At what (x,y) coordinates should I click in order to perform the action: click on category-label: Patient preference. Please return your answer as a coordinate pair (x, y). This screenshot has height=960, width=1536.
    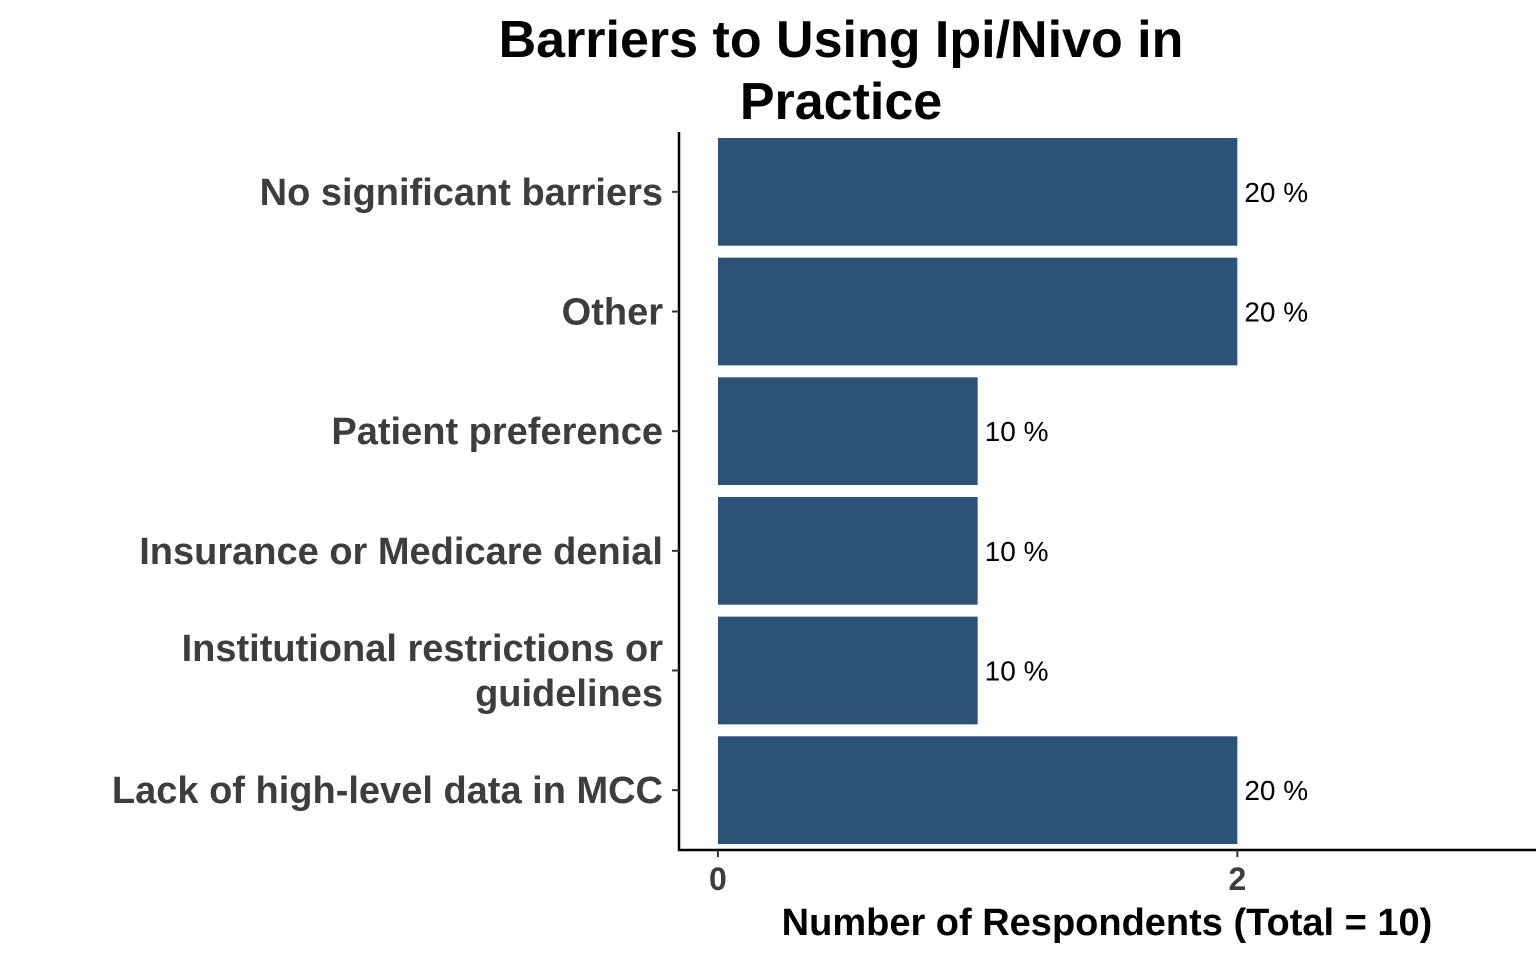
    Looking at the image, I should click on (497, 432).